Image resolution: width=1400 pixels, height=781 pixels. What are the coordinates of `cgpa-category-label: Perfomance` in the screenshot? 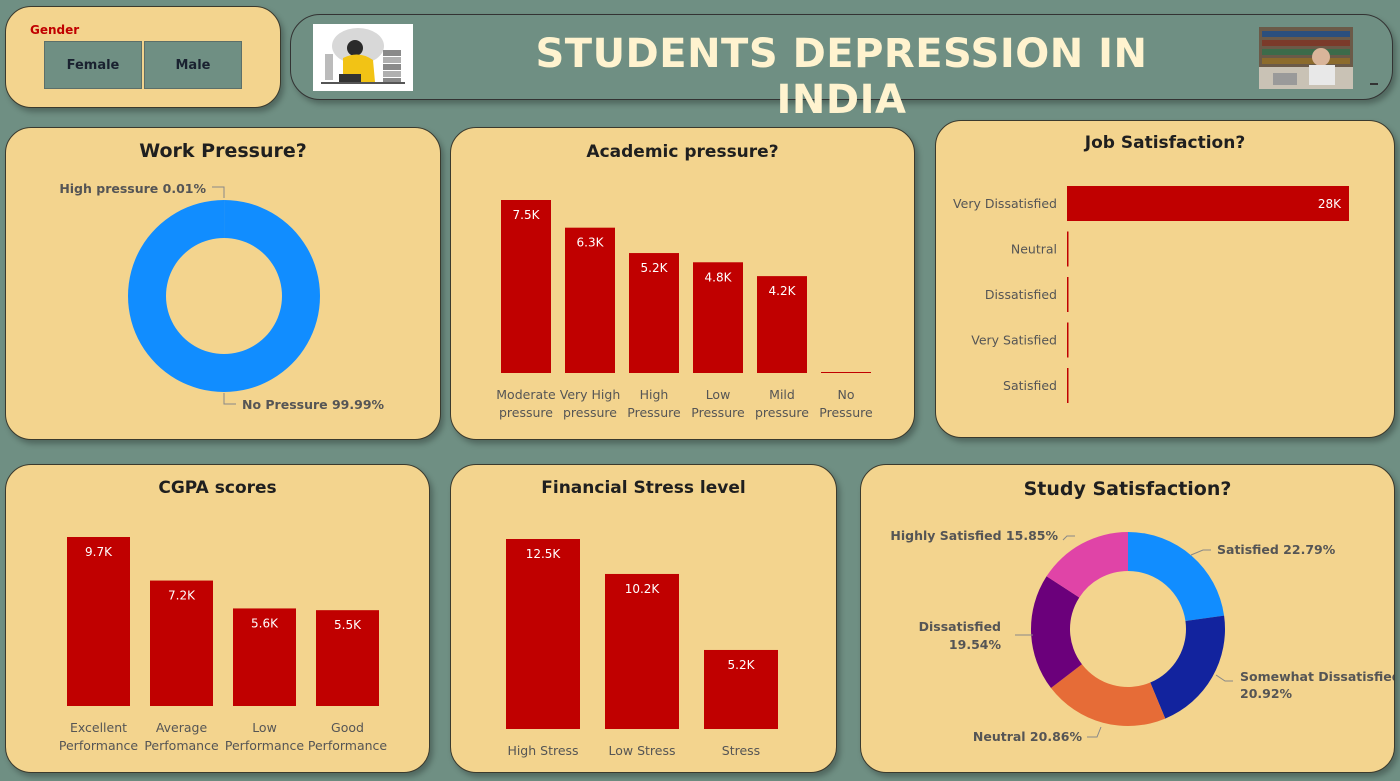 It's located at (181, 745).